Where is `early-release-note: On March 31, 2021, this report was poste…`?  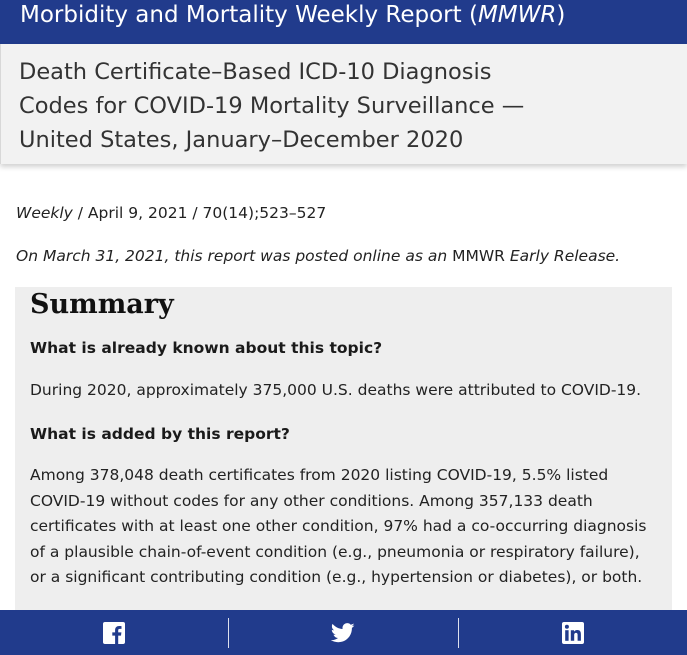 early-release-note: On March 31, 2021, this report was poste… is located at coordinates (318, 256).